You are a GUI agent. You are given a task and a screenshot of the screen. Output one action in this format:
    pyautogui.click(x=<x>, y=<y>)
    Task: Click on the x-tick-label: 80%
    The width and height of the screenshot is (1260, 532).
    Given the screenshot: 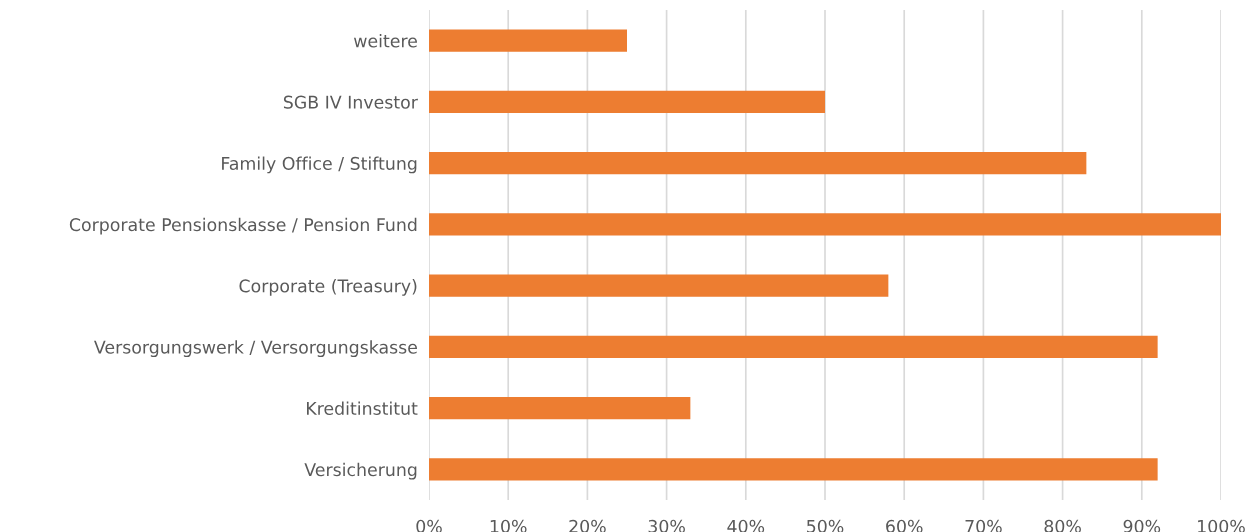 What is the action you would take?
    pyautogui.click(x=1062, y=525)
    